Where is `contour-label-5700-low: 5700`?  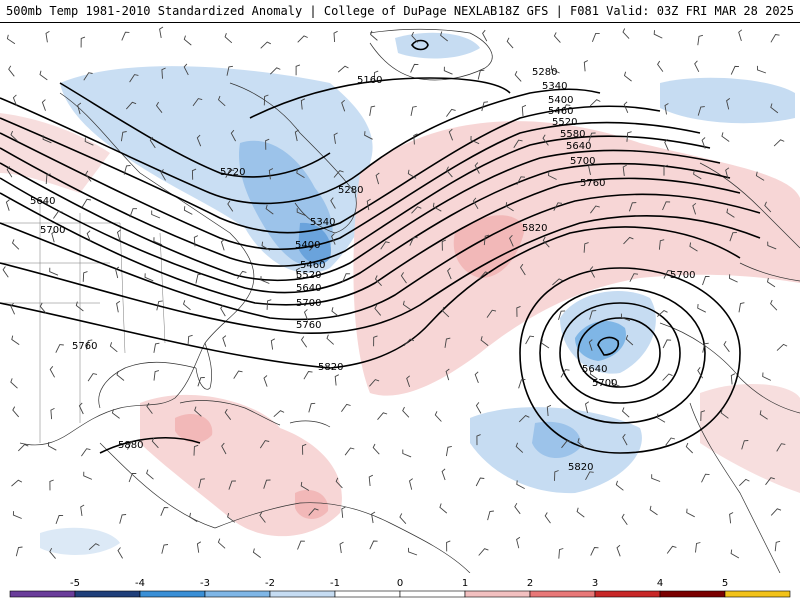 contour-label-5700-low: 5700 is located at coordinates (604, 383).